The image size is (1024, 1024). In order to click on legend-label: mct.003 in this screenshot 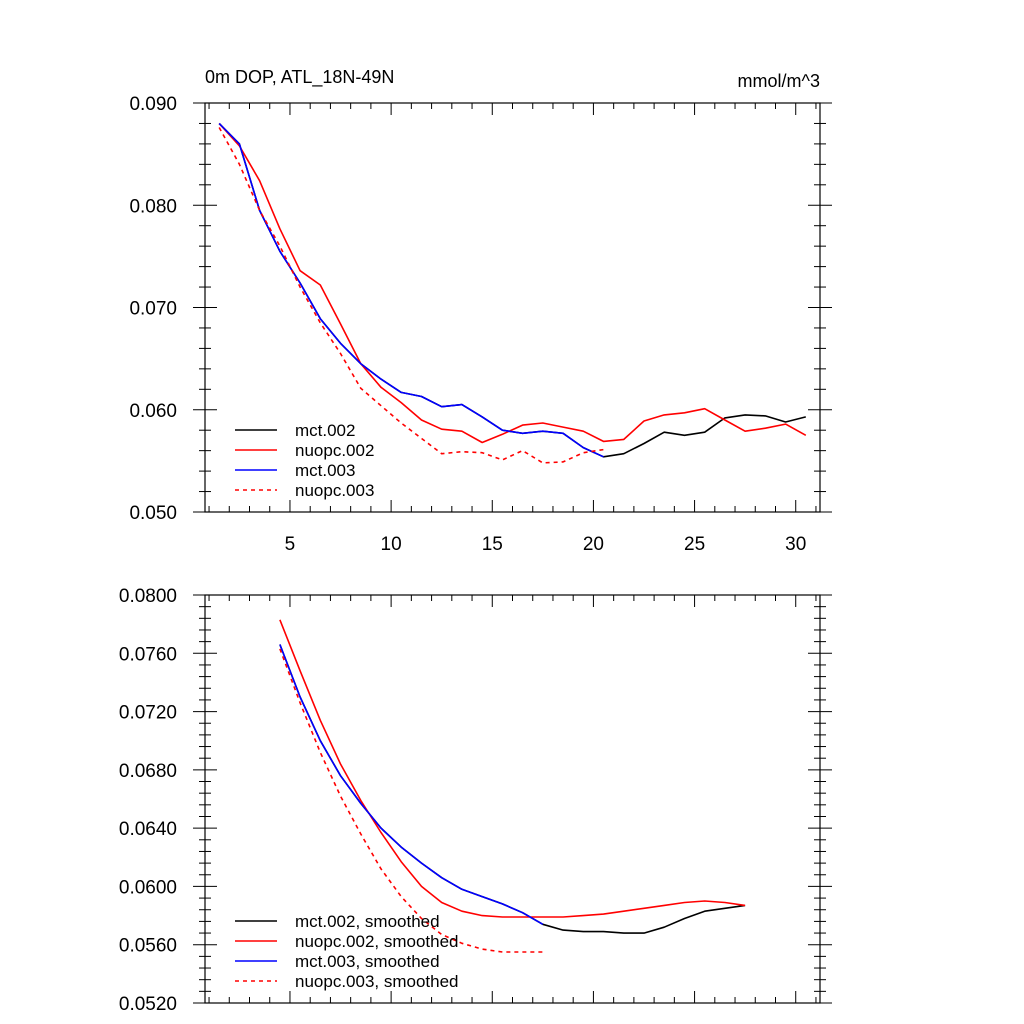, I will do `click(325, 470)`.